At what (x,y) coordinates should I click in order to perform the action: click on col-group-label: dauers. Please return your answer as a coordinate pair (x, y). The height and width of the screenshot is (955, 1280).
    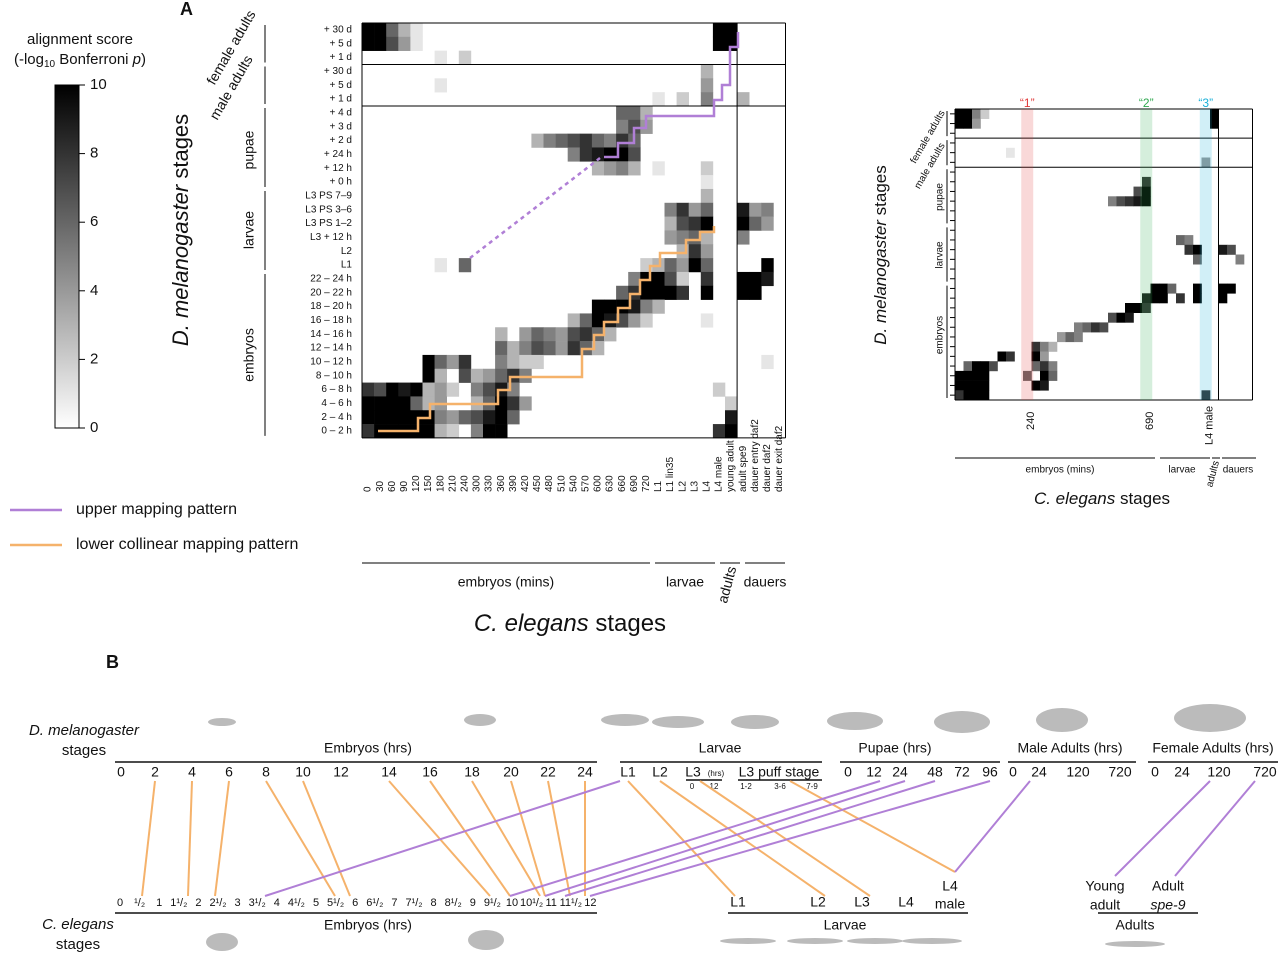
    Looking at the image, I should click on (765, 582).